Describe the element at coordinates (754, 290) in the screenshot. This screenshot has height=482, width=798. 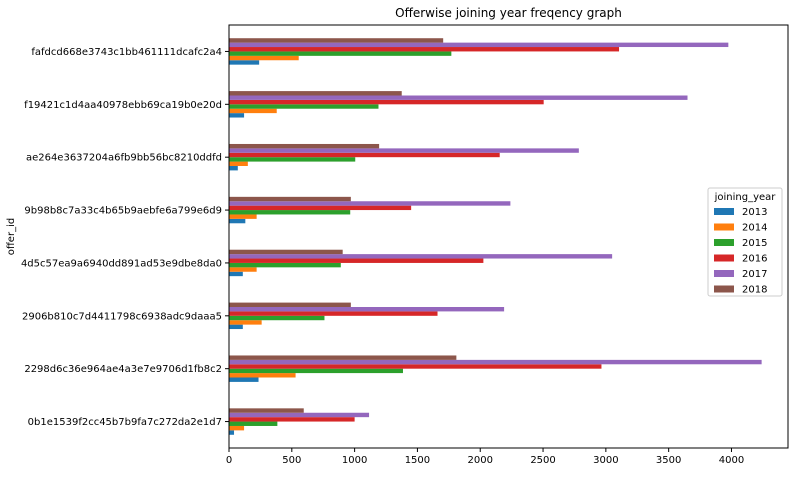
I see `legend-label-2018: 2018` at that location.